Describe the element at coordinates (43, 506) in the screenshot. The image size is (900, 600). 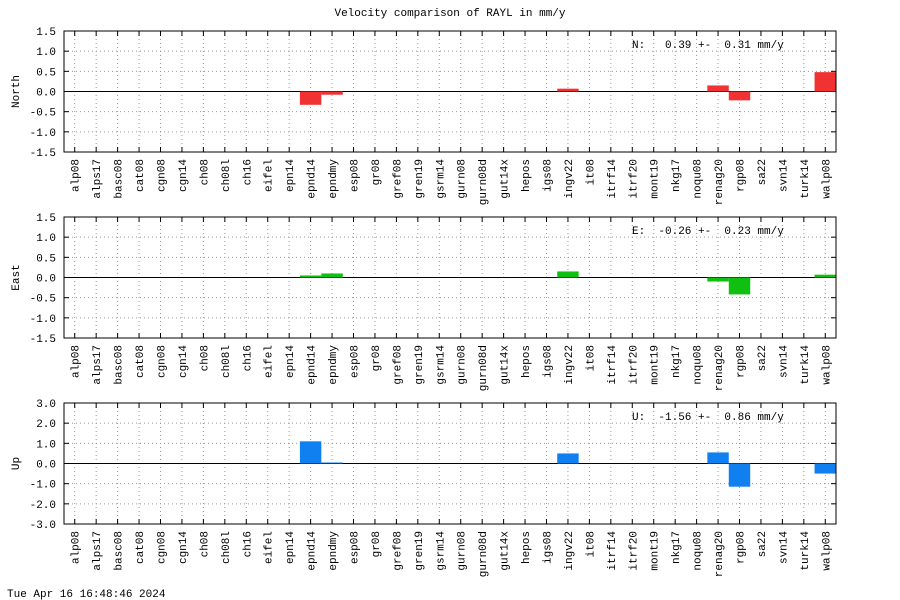
I see `y-tick-label: -2.0` at that location.